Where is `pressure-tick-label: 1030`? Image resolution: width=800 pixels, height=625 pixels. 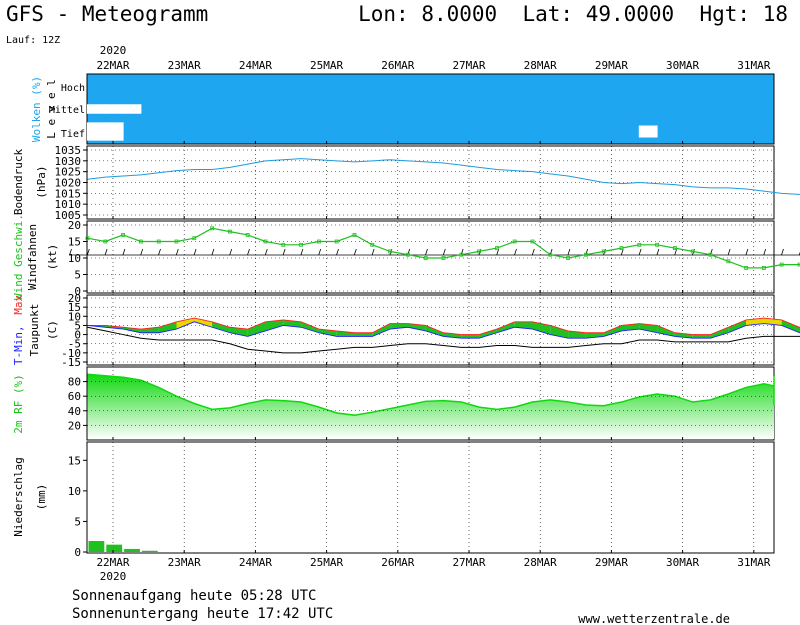 pressure-tick-label: 1030 is located at coordinates (68, 161).